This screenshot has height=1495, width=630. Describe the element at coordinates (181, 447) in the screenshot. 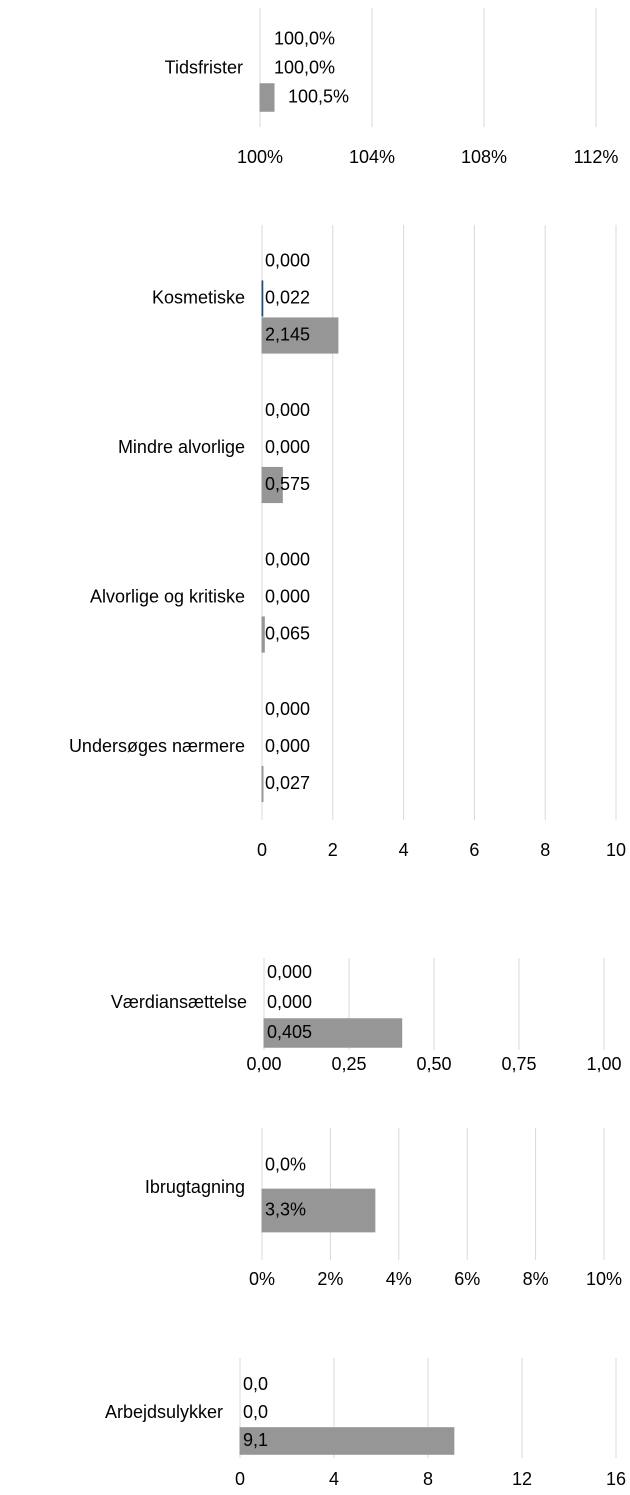

I see `category-label: Mindre alvorlige` at that location.